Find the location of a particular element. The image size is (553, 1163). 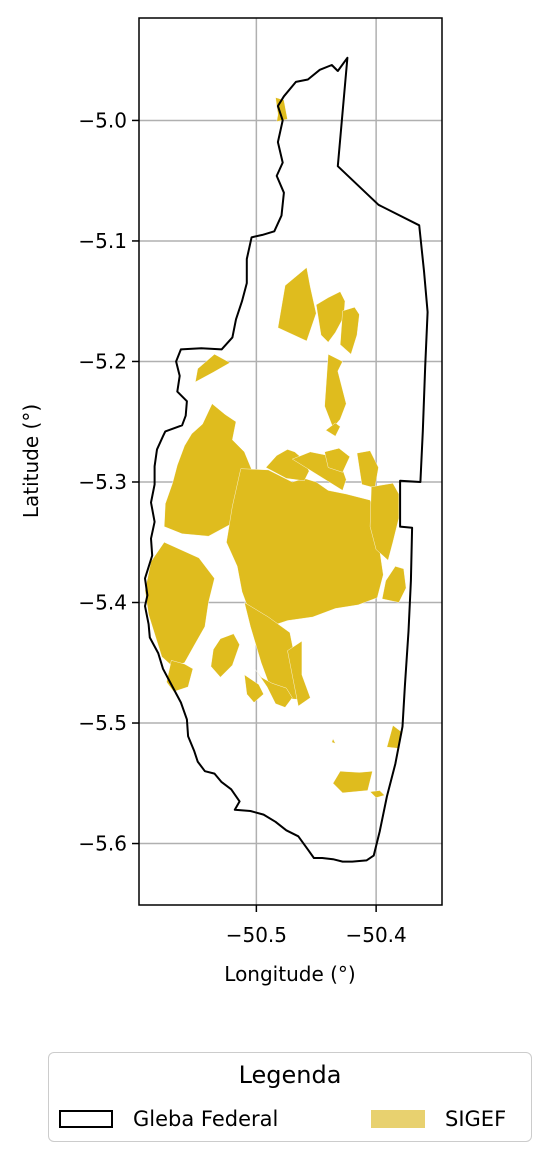

x-tick-label: −50.5 is located at coordinates (256, 935).